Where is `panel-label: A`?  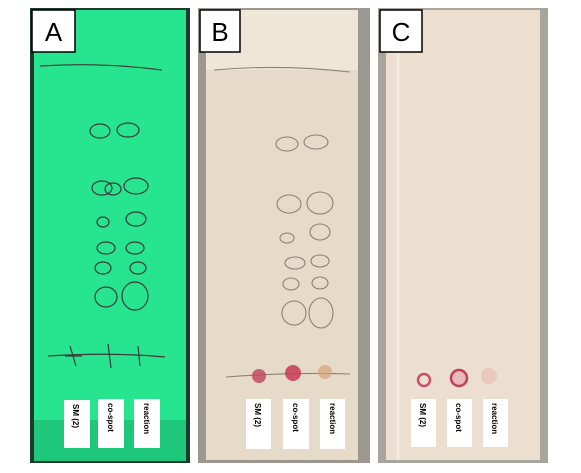
panel-label: A is located at coordinates (54, 32).